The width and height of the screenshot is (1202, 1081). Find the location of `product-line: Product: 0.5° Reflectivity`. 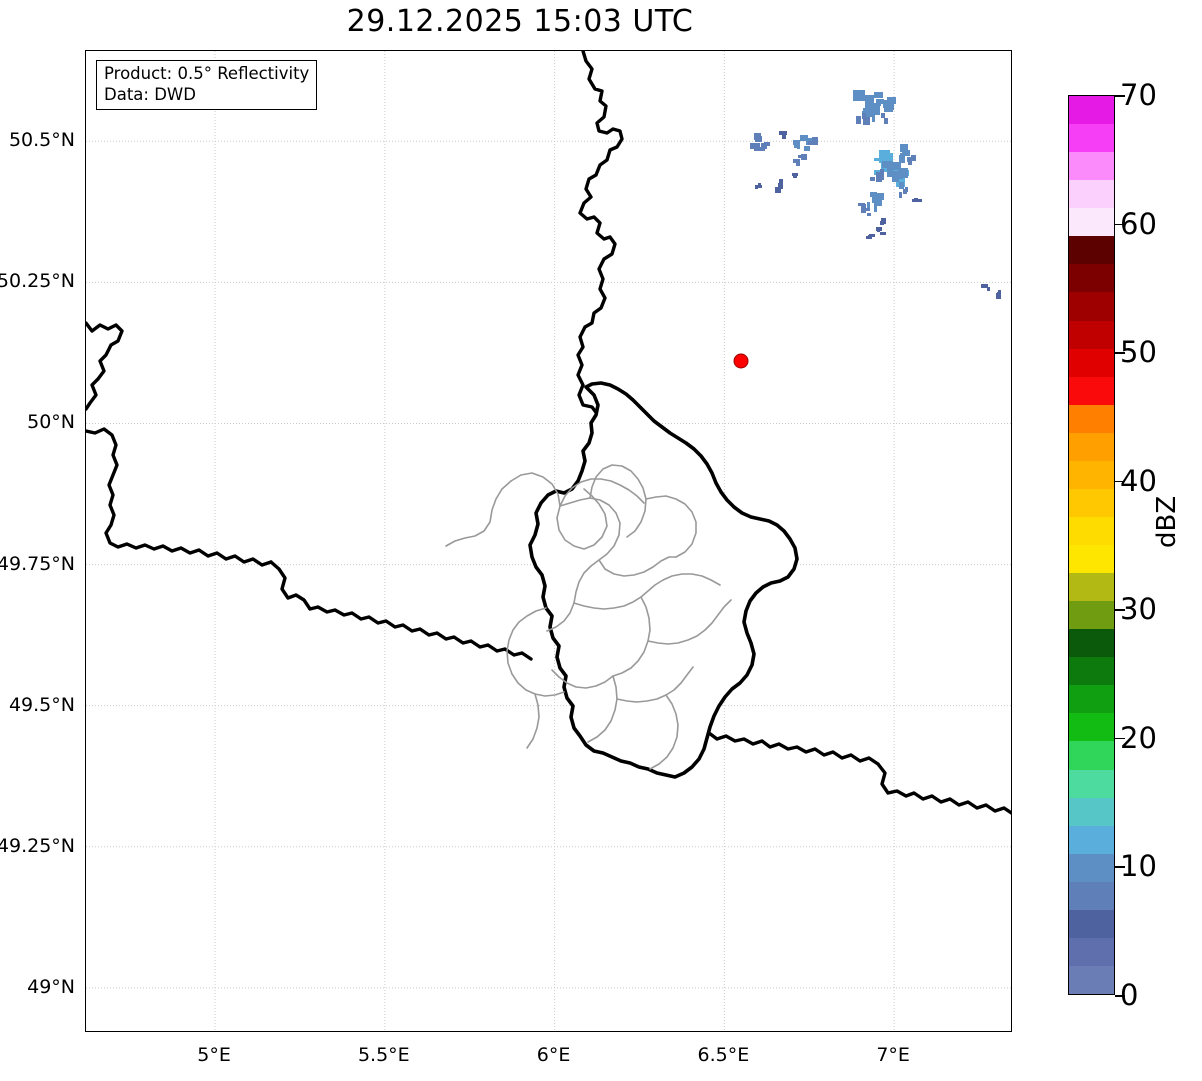

product-line: Product: 0.5° Reflectivity is located at coordinates (207, 73).